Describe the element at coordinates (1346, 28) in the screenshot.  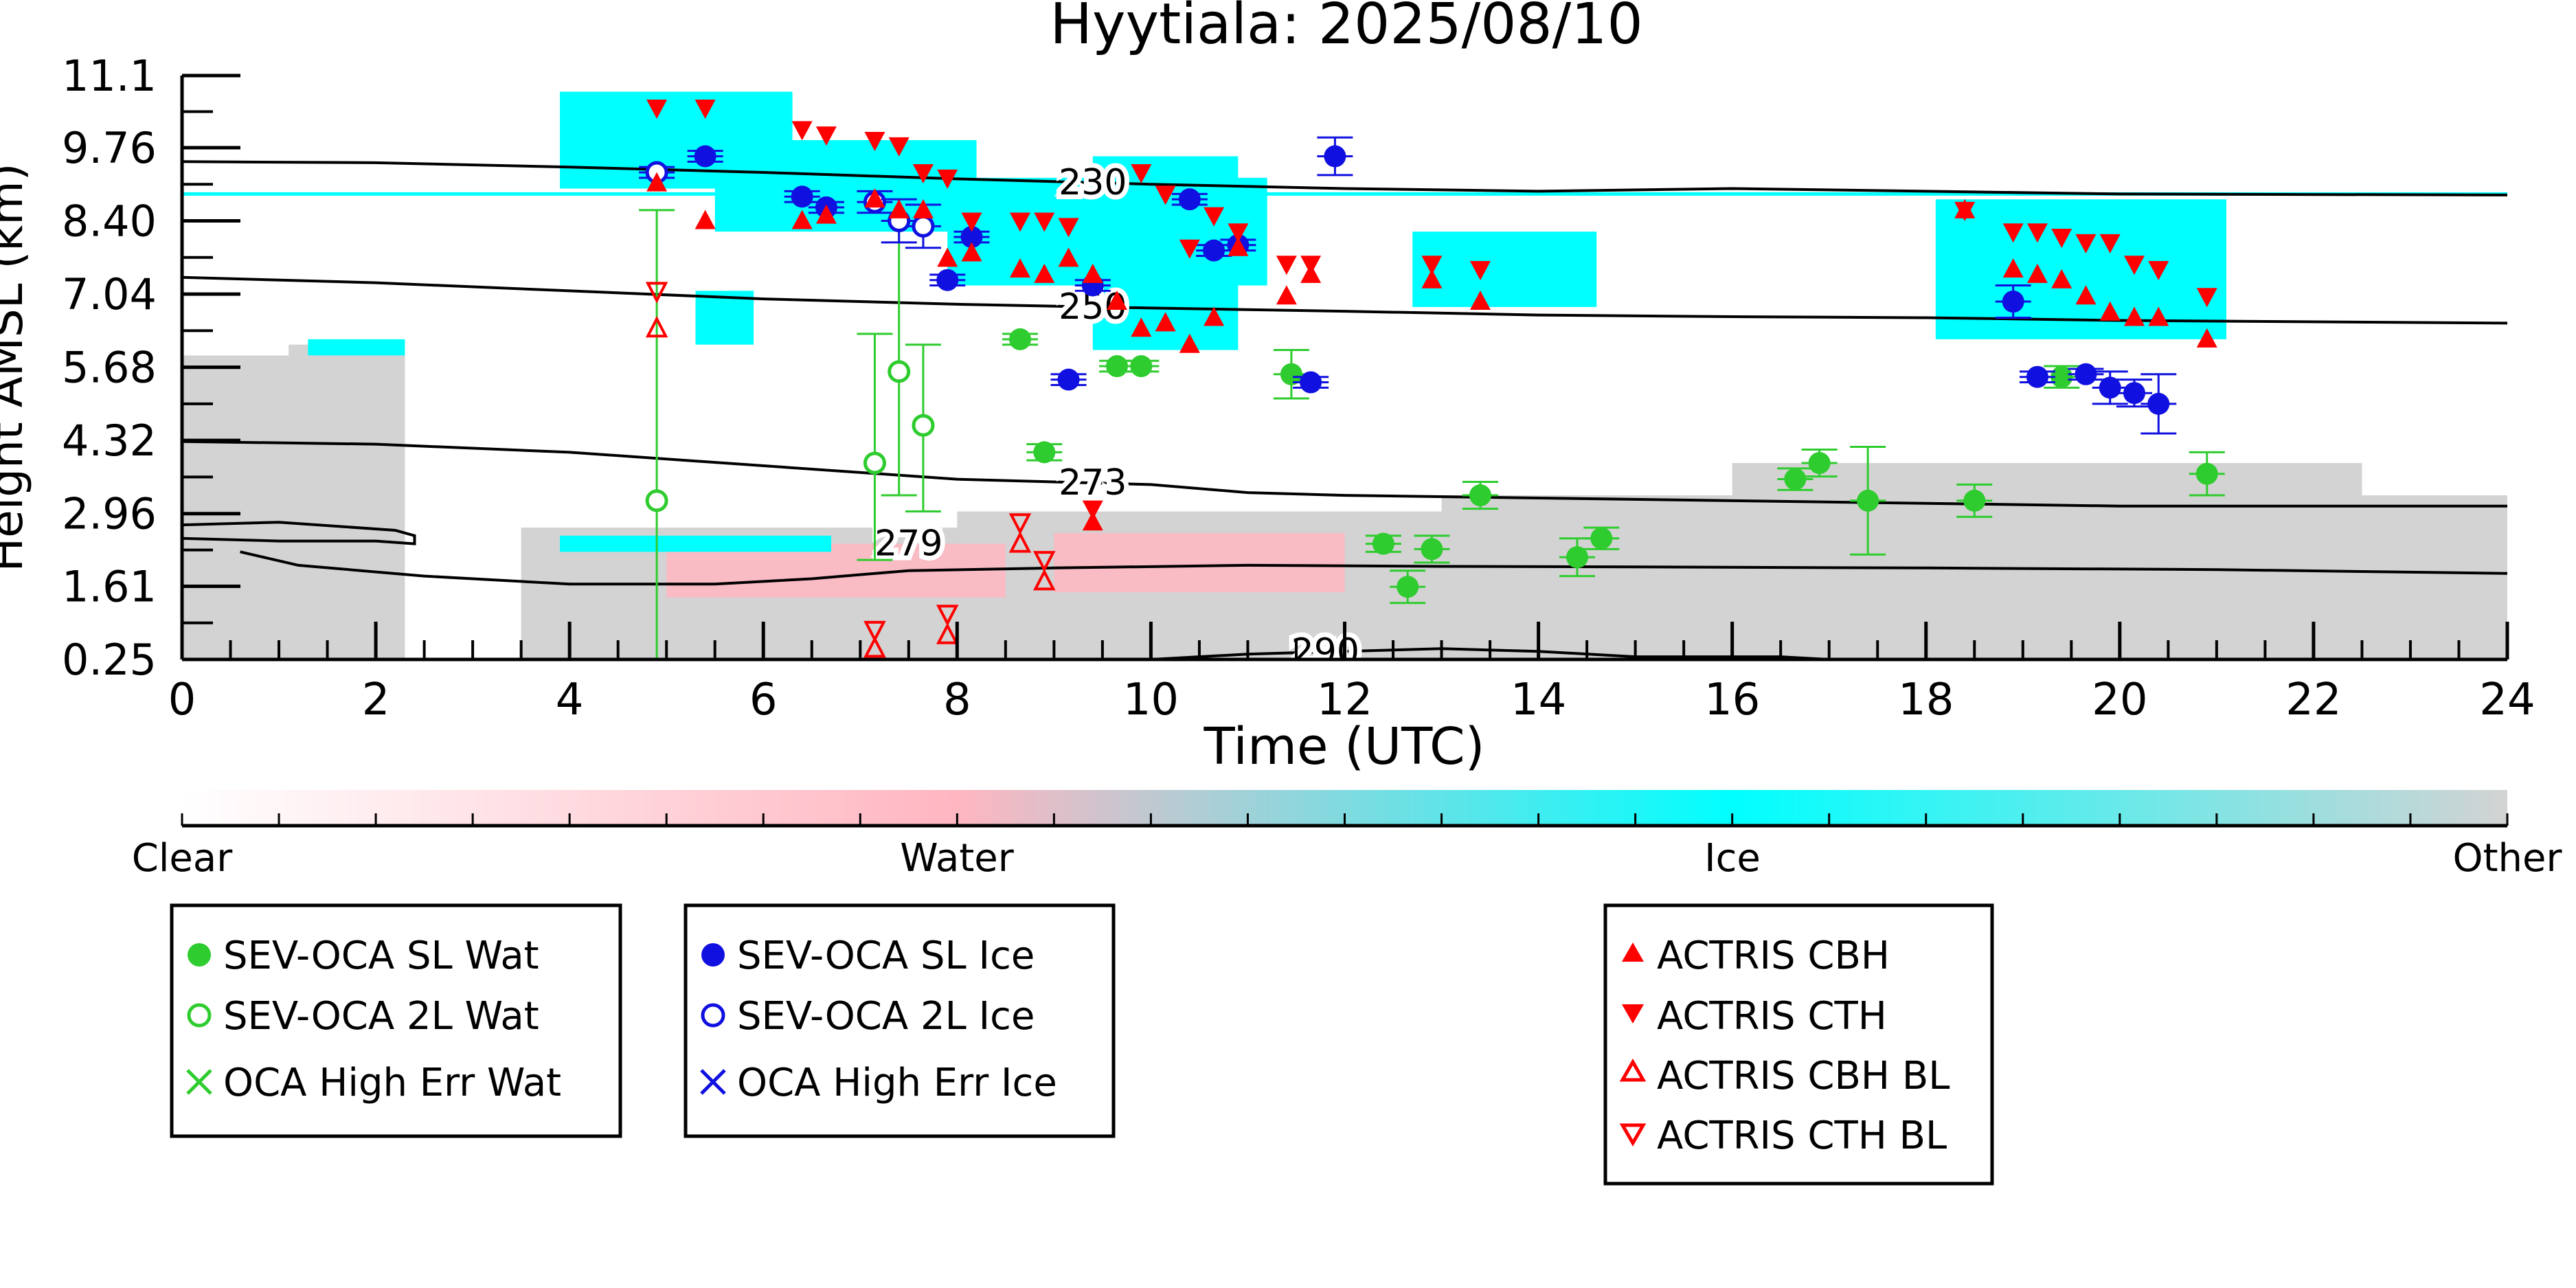
I see `chart-title: Hyytiala: 2025/08/10` at that location.